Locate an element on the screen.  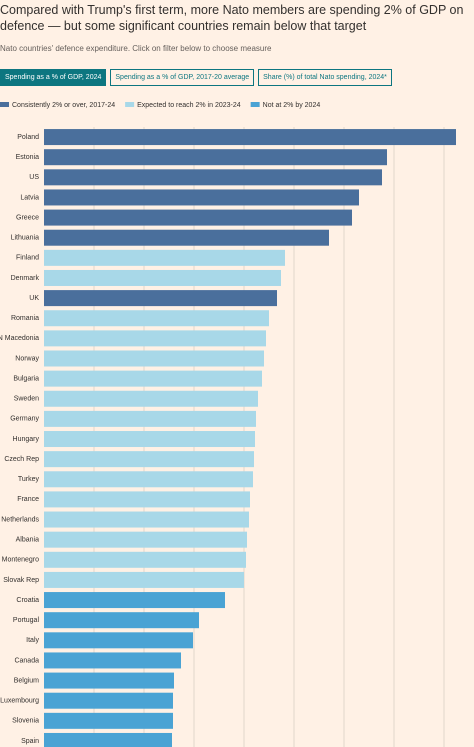
y-tick-label: Romania is located at coordinates (25, 318).